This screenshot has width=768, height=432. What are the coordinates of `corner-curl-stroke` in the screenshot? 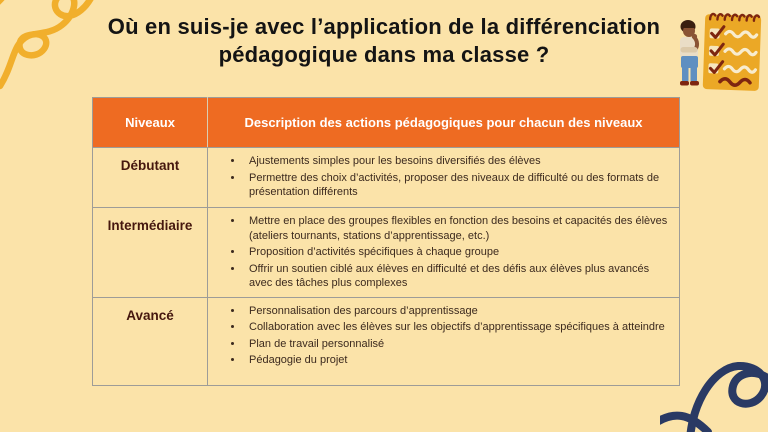 It's located at (2, 2).